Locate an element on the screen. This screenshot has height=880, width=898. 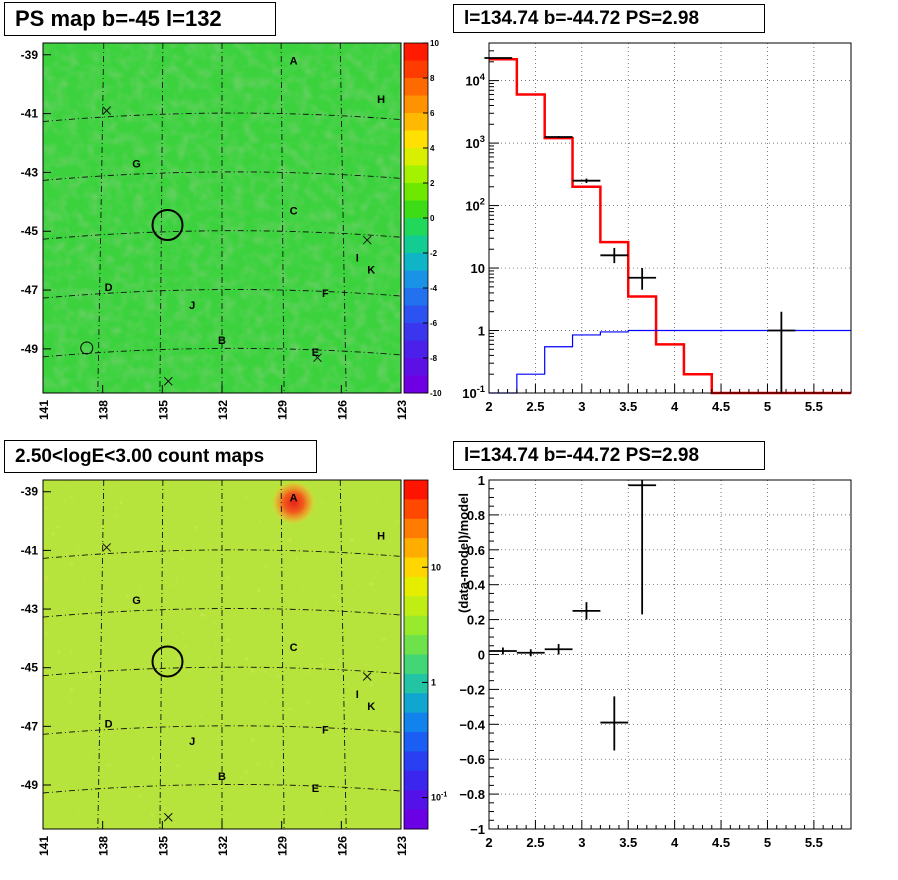
spectrum-x-tick-label: 4.5 is located at coordinates (721, 406).